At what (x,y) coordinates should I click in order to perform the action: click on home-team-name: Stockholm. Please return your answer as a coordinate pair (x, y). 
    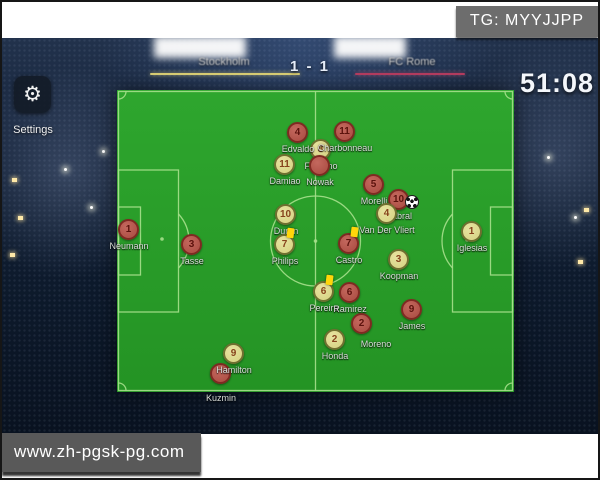
    Looking at the image, I should click on (224, 62).